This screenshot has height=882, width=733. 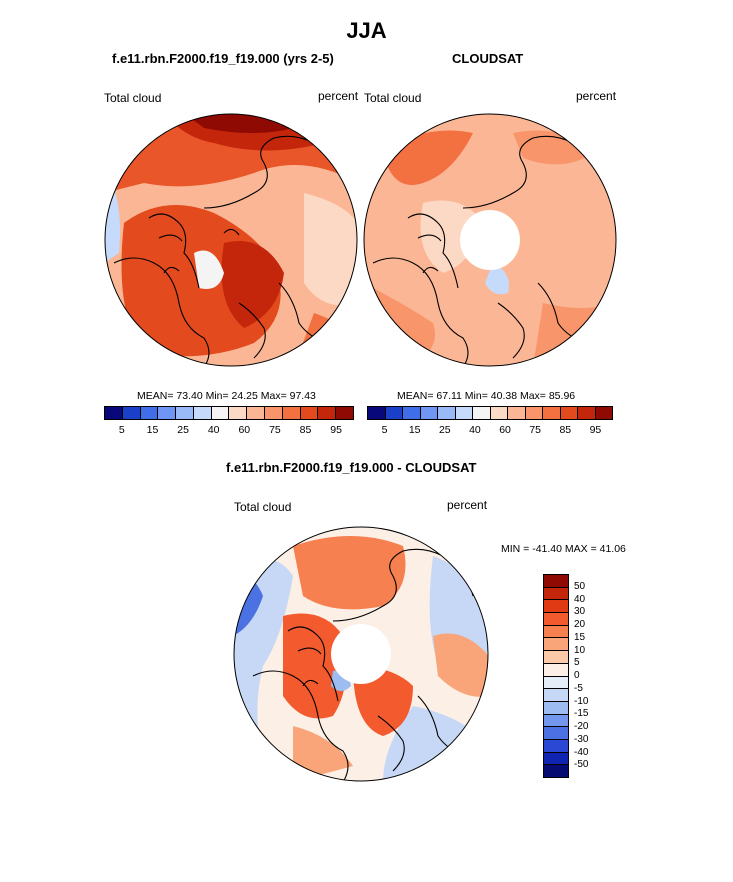 What do you see at coordinates (581, 701) in the screenshot?
I see `colorbar-tick-label: -10` at bounding box center [581, 701].